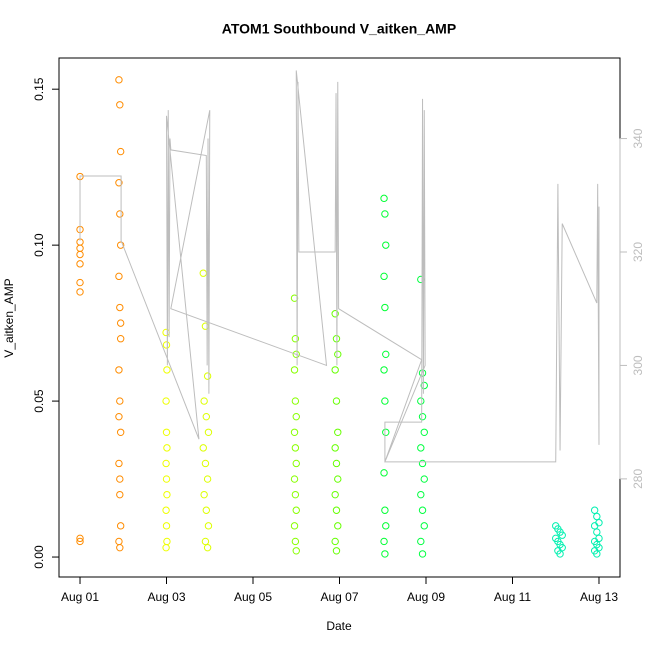  Describe the element at coordinates (80, 597) in the screenshot. I see `x-tick-label: Aug 01` at that location.